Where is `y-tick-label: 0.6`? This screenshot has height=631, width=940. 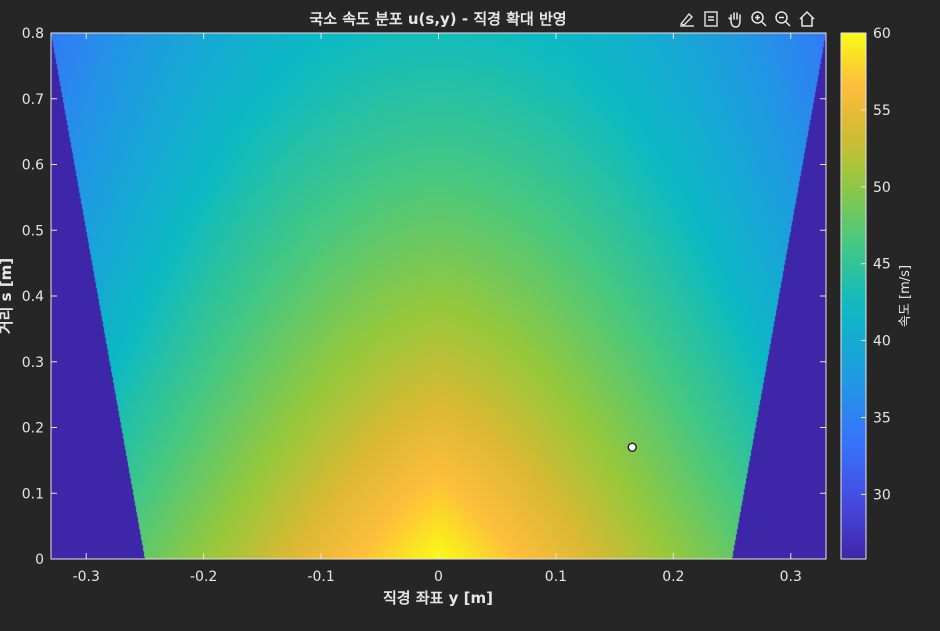 y-tick-label: 0.6 is located at coordinates (33, 166).